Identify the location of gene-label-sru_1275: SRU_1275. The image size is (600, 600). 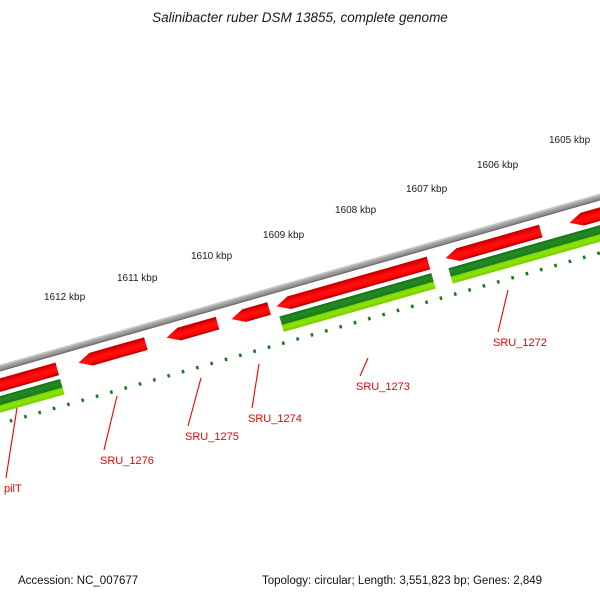
(212, 437).